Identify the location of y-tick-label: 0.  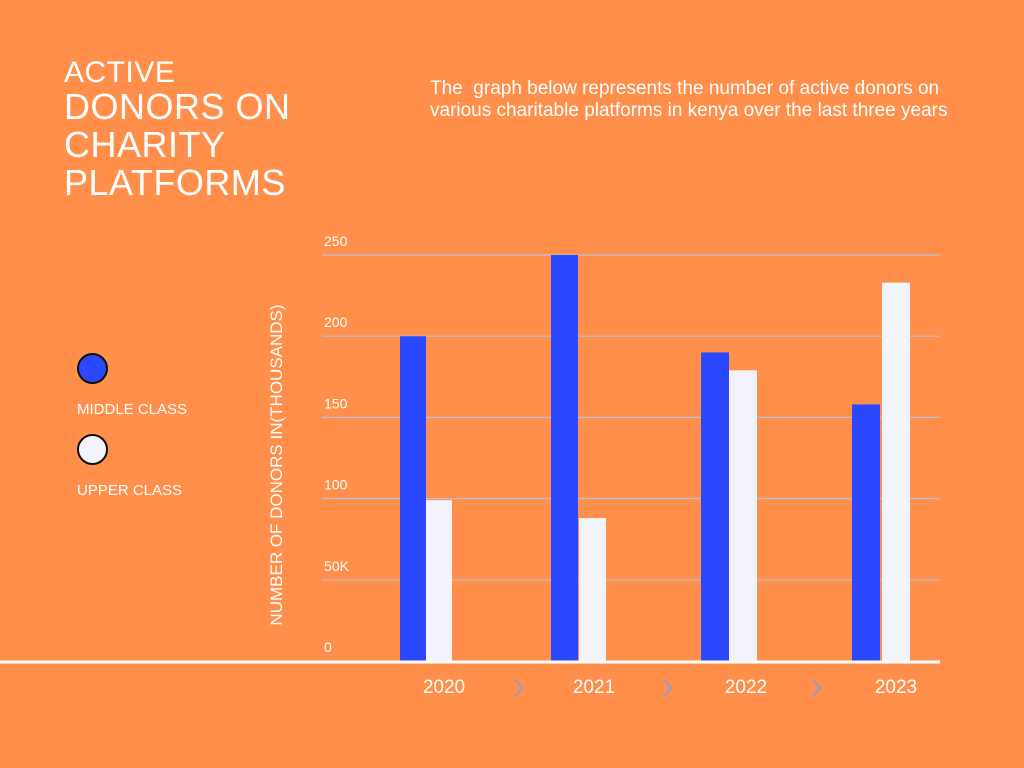
(328, 647).